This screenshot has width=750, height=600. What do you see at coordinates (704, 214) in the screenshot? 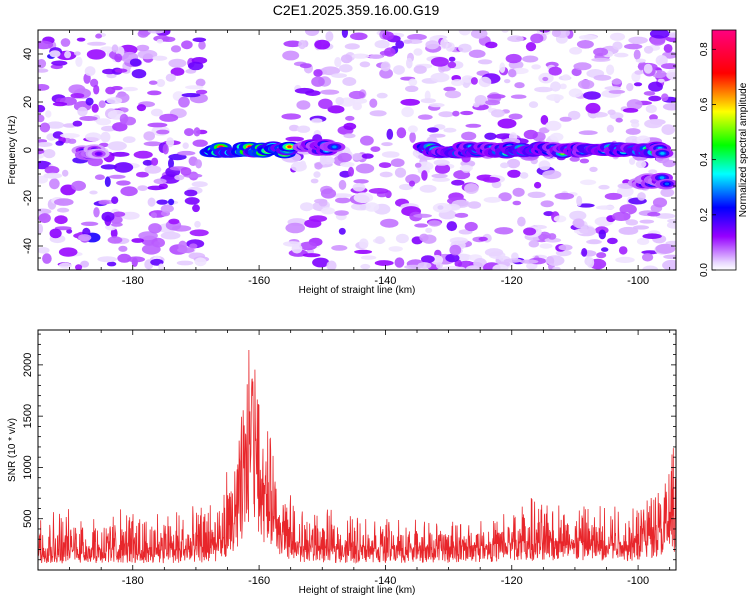
I see `colorbar-tick-label: 0.2` at bounding box center [704, 214].